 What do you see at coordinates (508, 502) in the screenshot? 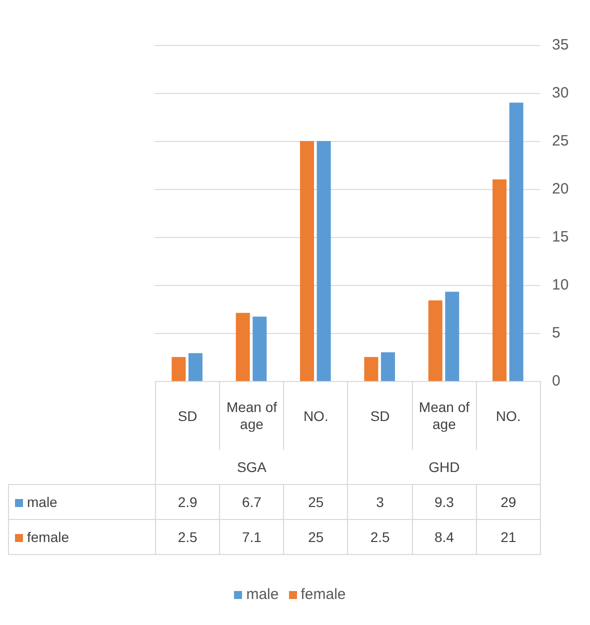
I see `data-label: 29` at bounding box center [508, 502].